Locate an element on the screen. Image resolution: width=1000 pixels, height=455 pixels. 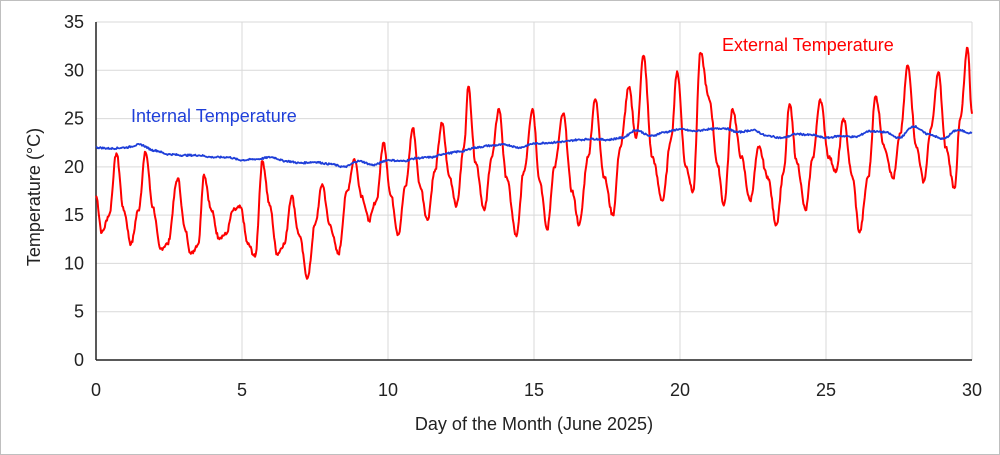
x-tick-label: 30 is located at coordinates (972, 390).